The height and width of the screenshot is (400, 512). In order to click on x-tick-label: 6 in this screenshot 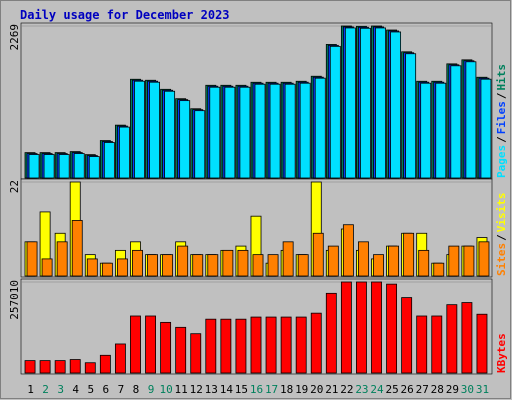, I will do `click(106, 389)`.